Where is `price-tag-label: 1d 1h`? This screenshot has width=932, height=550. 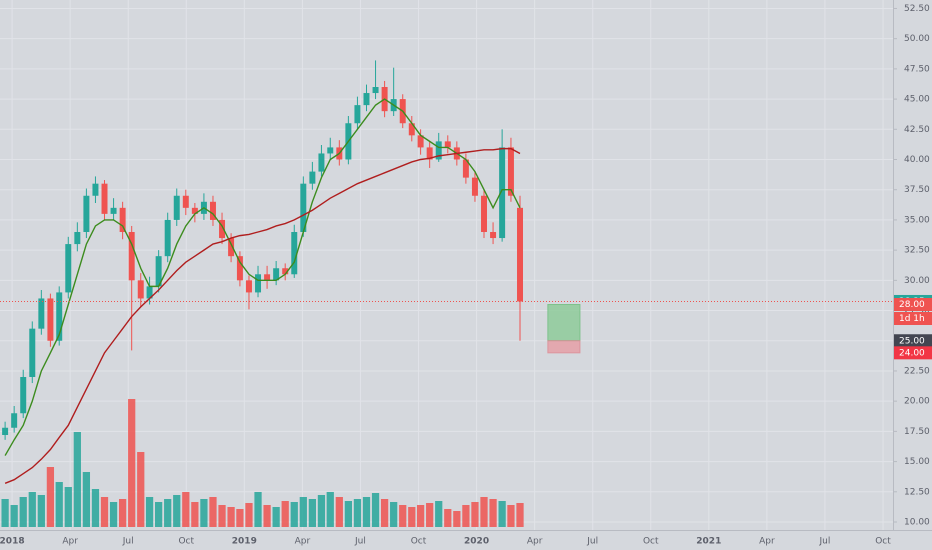
price-tag-label: 1d 1h is located at coordinates (912, 319).